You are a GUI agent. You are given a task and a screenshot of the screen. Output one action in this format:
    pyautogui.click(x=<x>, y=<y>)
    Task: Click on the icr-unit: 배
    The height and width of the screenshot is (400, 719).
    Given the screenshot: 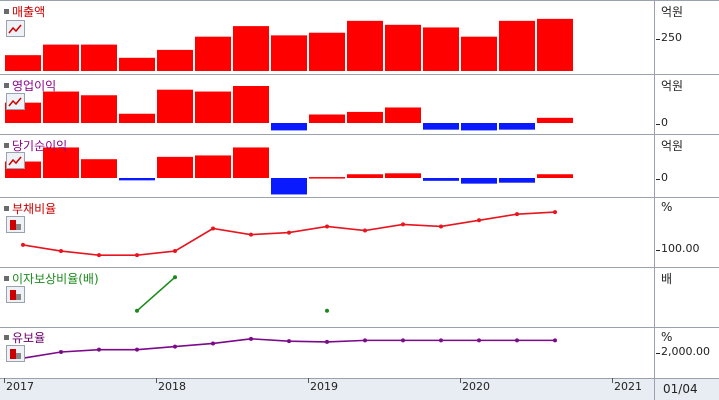 What is the action you would take?
    pyautogui.click(x=667, y=279)
    